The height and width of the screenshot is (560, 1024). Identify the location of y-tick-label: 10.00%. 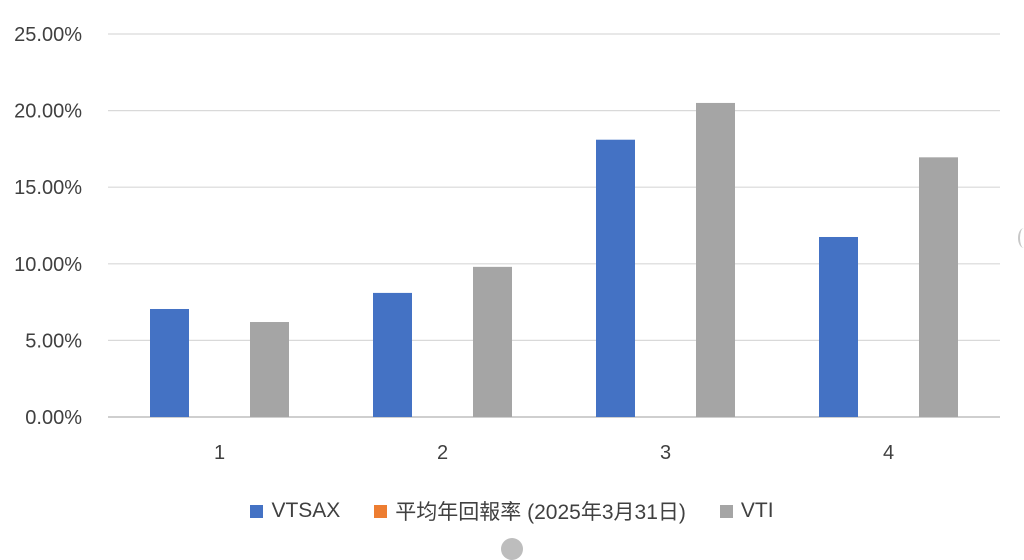
(48, 265).